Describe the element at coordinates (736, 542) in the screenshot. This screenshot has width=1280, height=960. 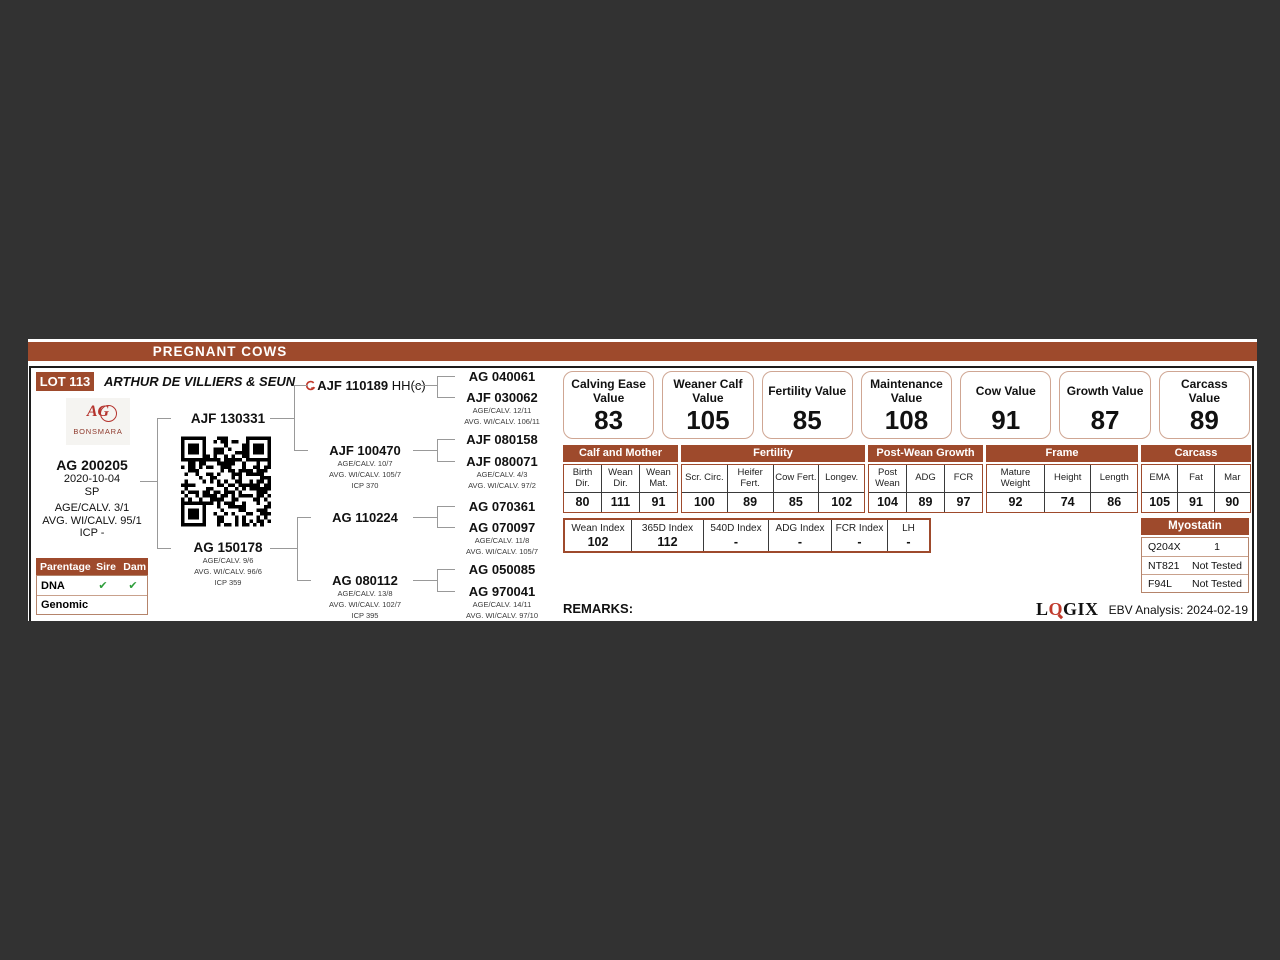
I see `index-value: -` at that location.